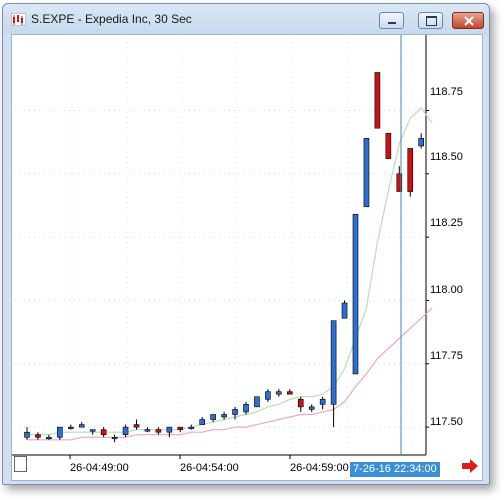 This screenshot has width=504, height=500. I want to click on y-tick-label: 118.75, so click(446, 92).